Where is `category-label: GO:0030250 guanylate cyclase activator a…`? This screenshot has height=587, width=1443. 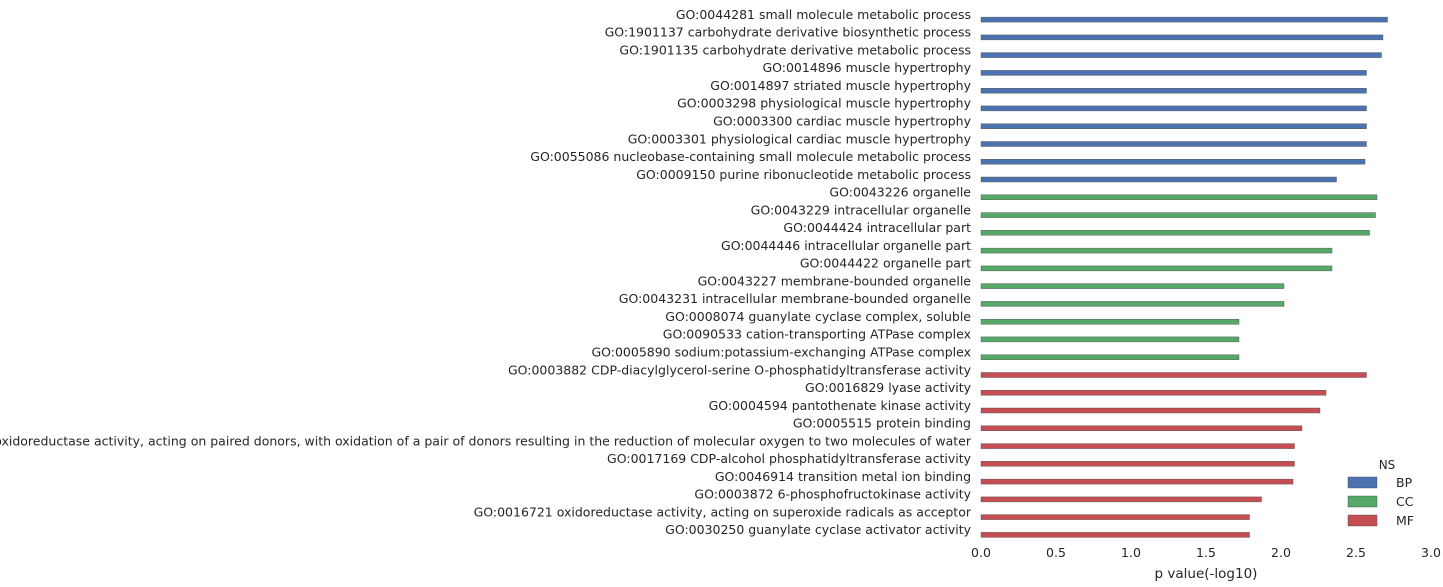 category-label: GO:0030250 guanylate cyclase activator a… is located at coordinates (818, 529).